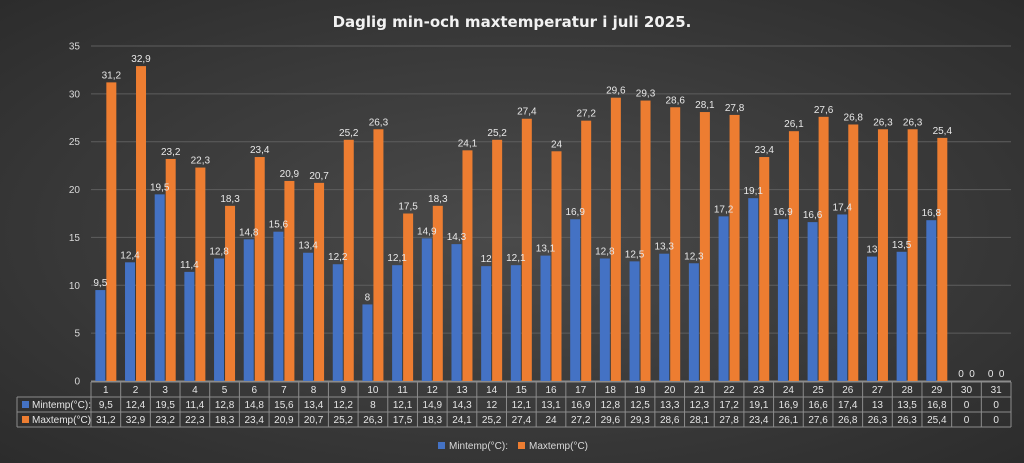 The image size is (1024, 463). What do you see at coordinates (478, 446) in the screenshot?
I see `legend-label: Mintemp(°C):` at bounding box center [478, 446].